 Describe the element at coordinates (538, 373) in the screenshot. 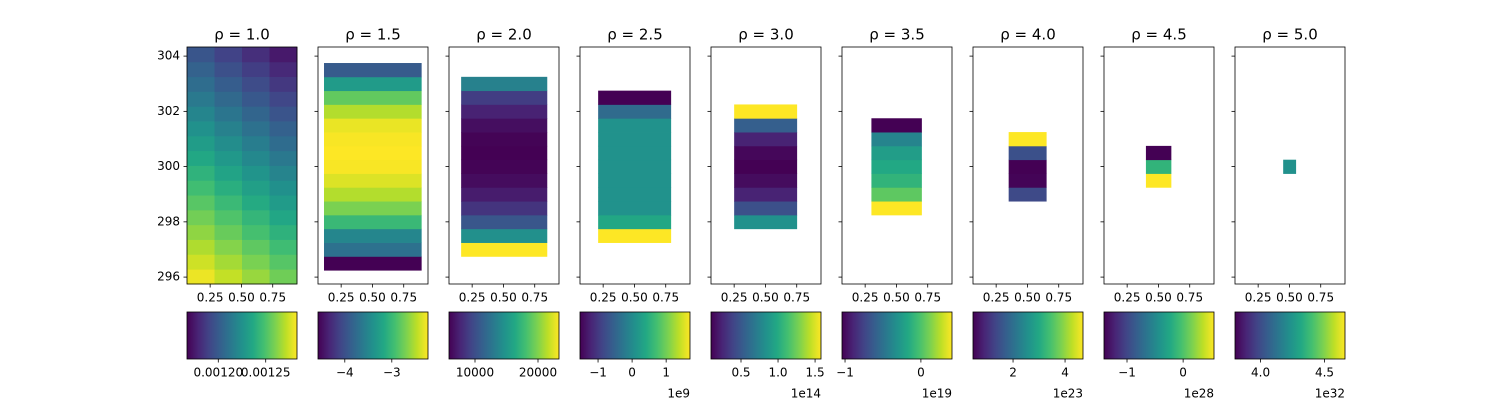

I see `colorbar-tick-label: 20000` at that location.